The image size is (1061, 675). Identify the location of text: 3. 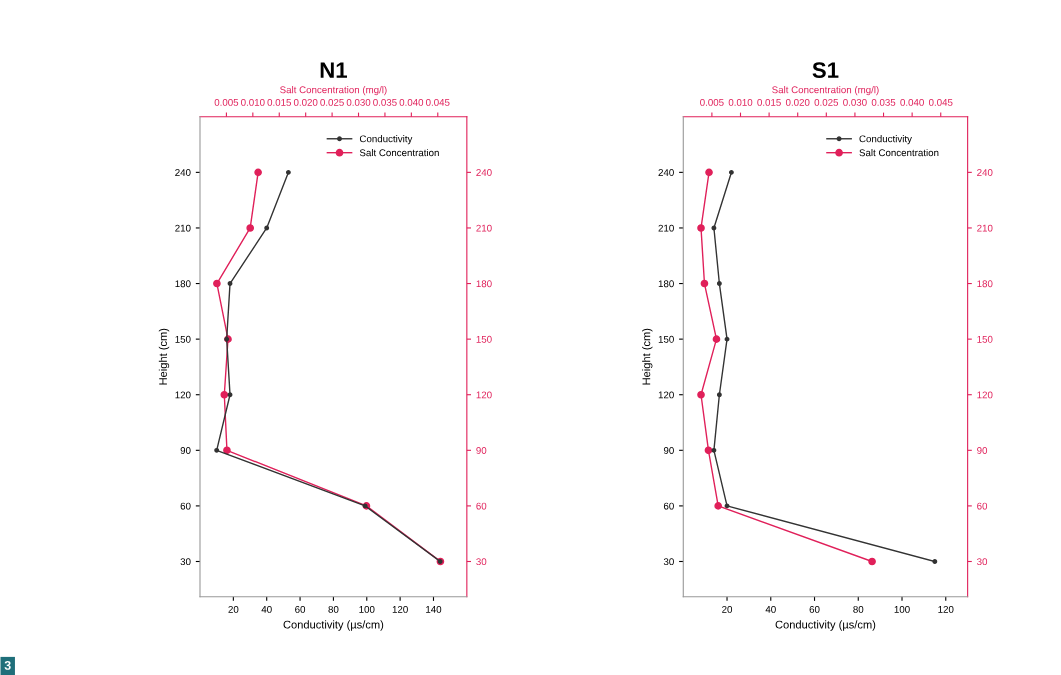
(7, 665).